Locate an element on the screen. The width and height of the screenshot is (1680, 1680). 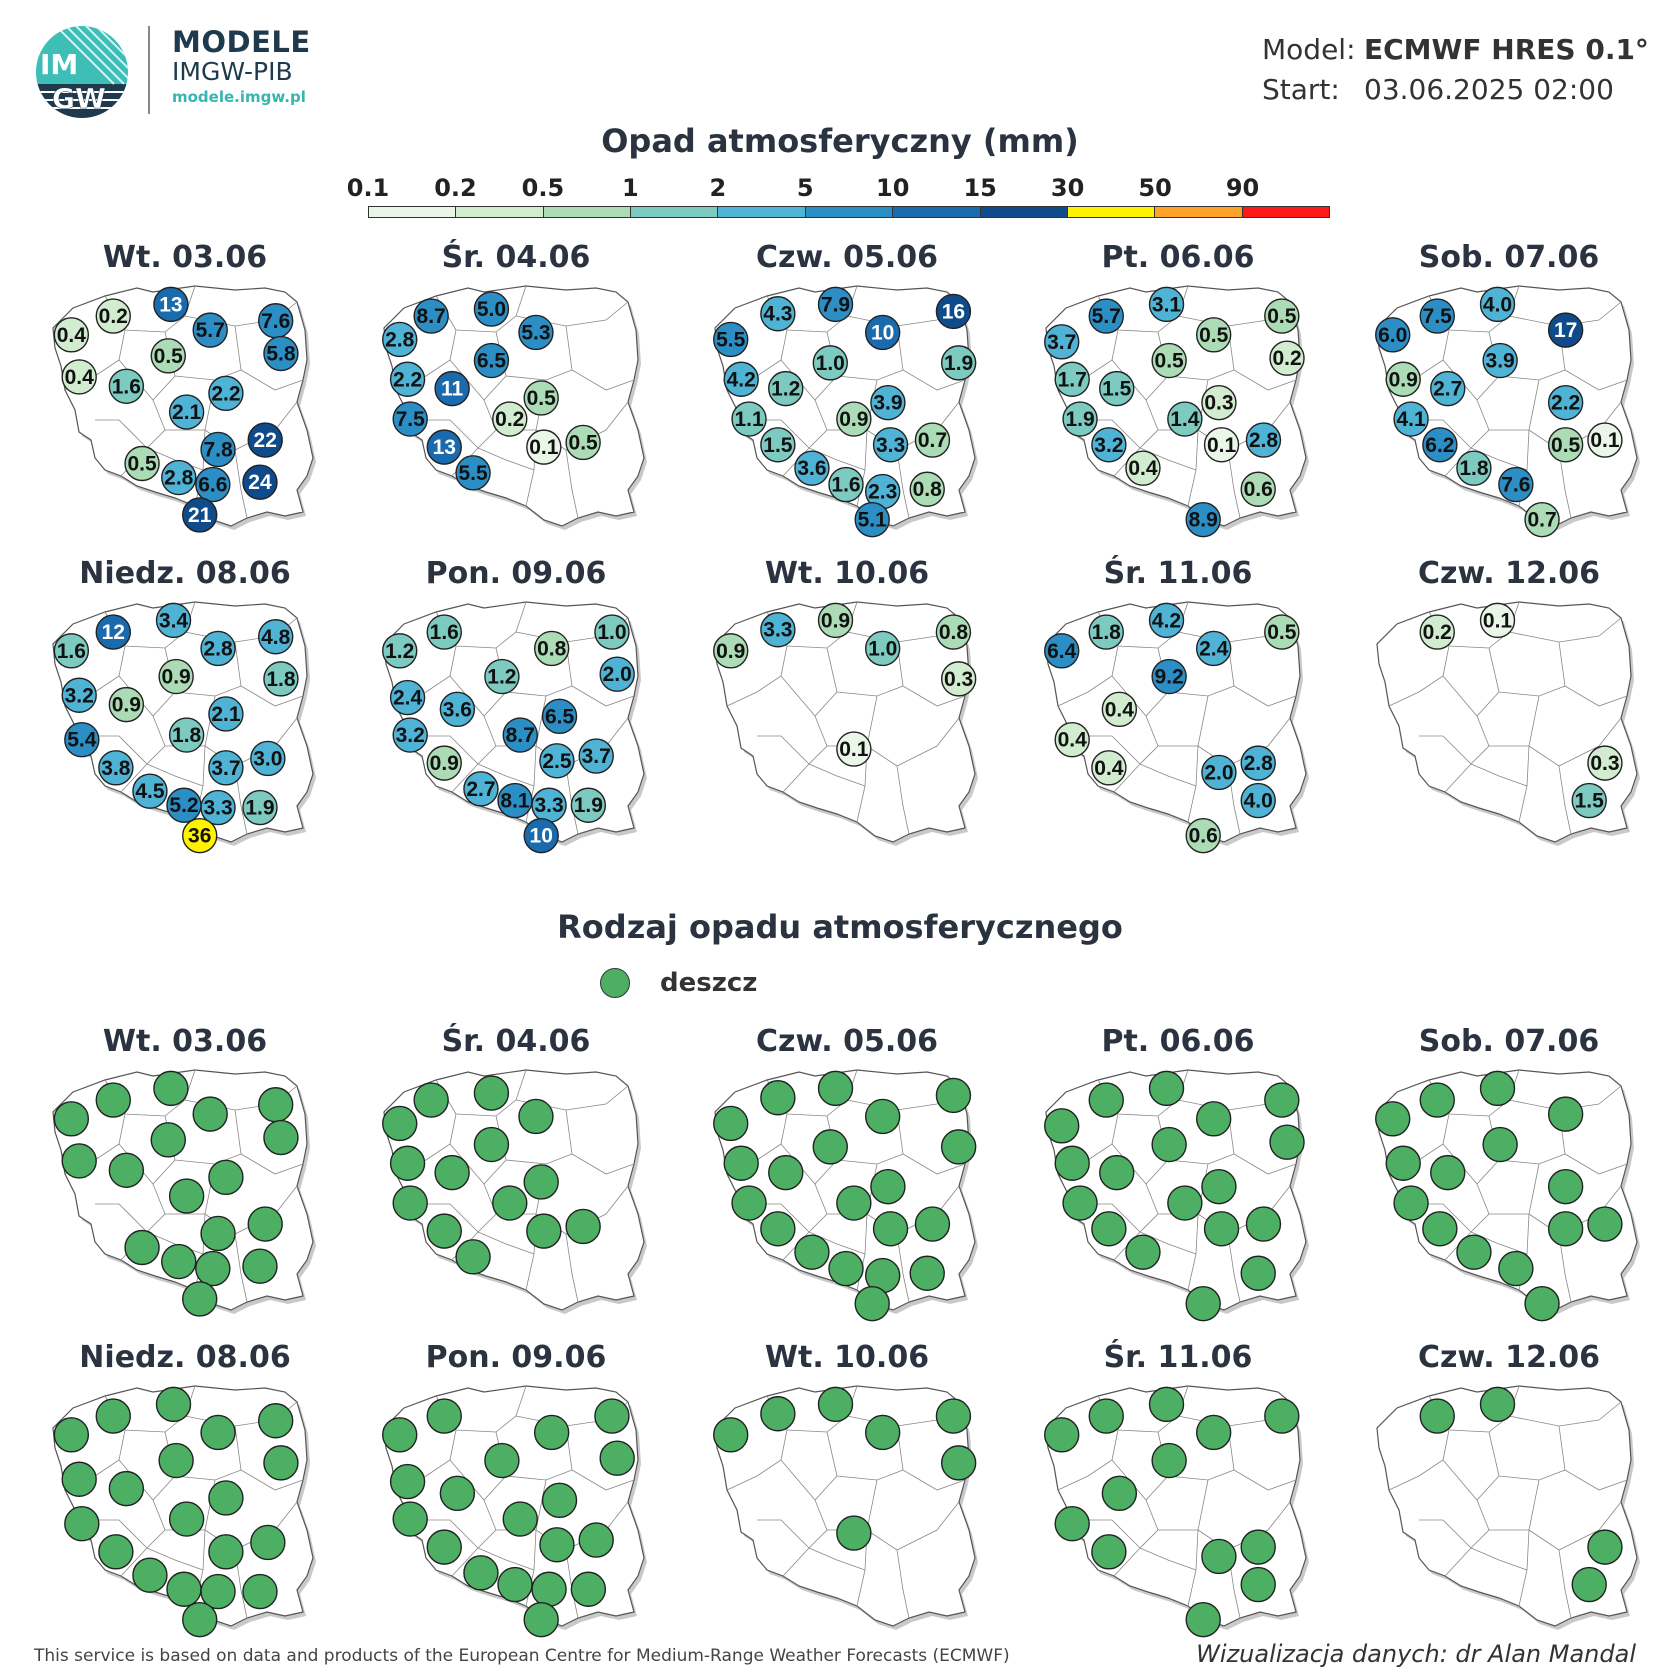
legend-tick: 90 is located at coordinates (1242, 188).